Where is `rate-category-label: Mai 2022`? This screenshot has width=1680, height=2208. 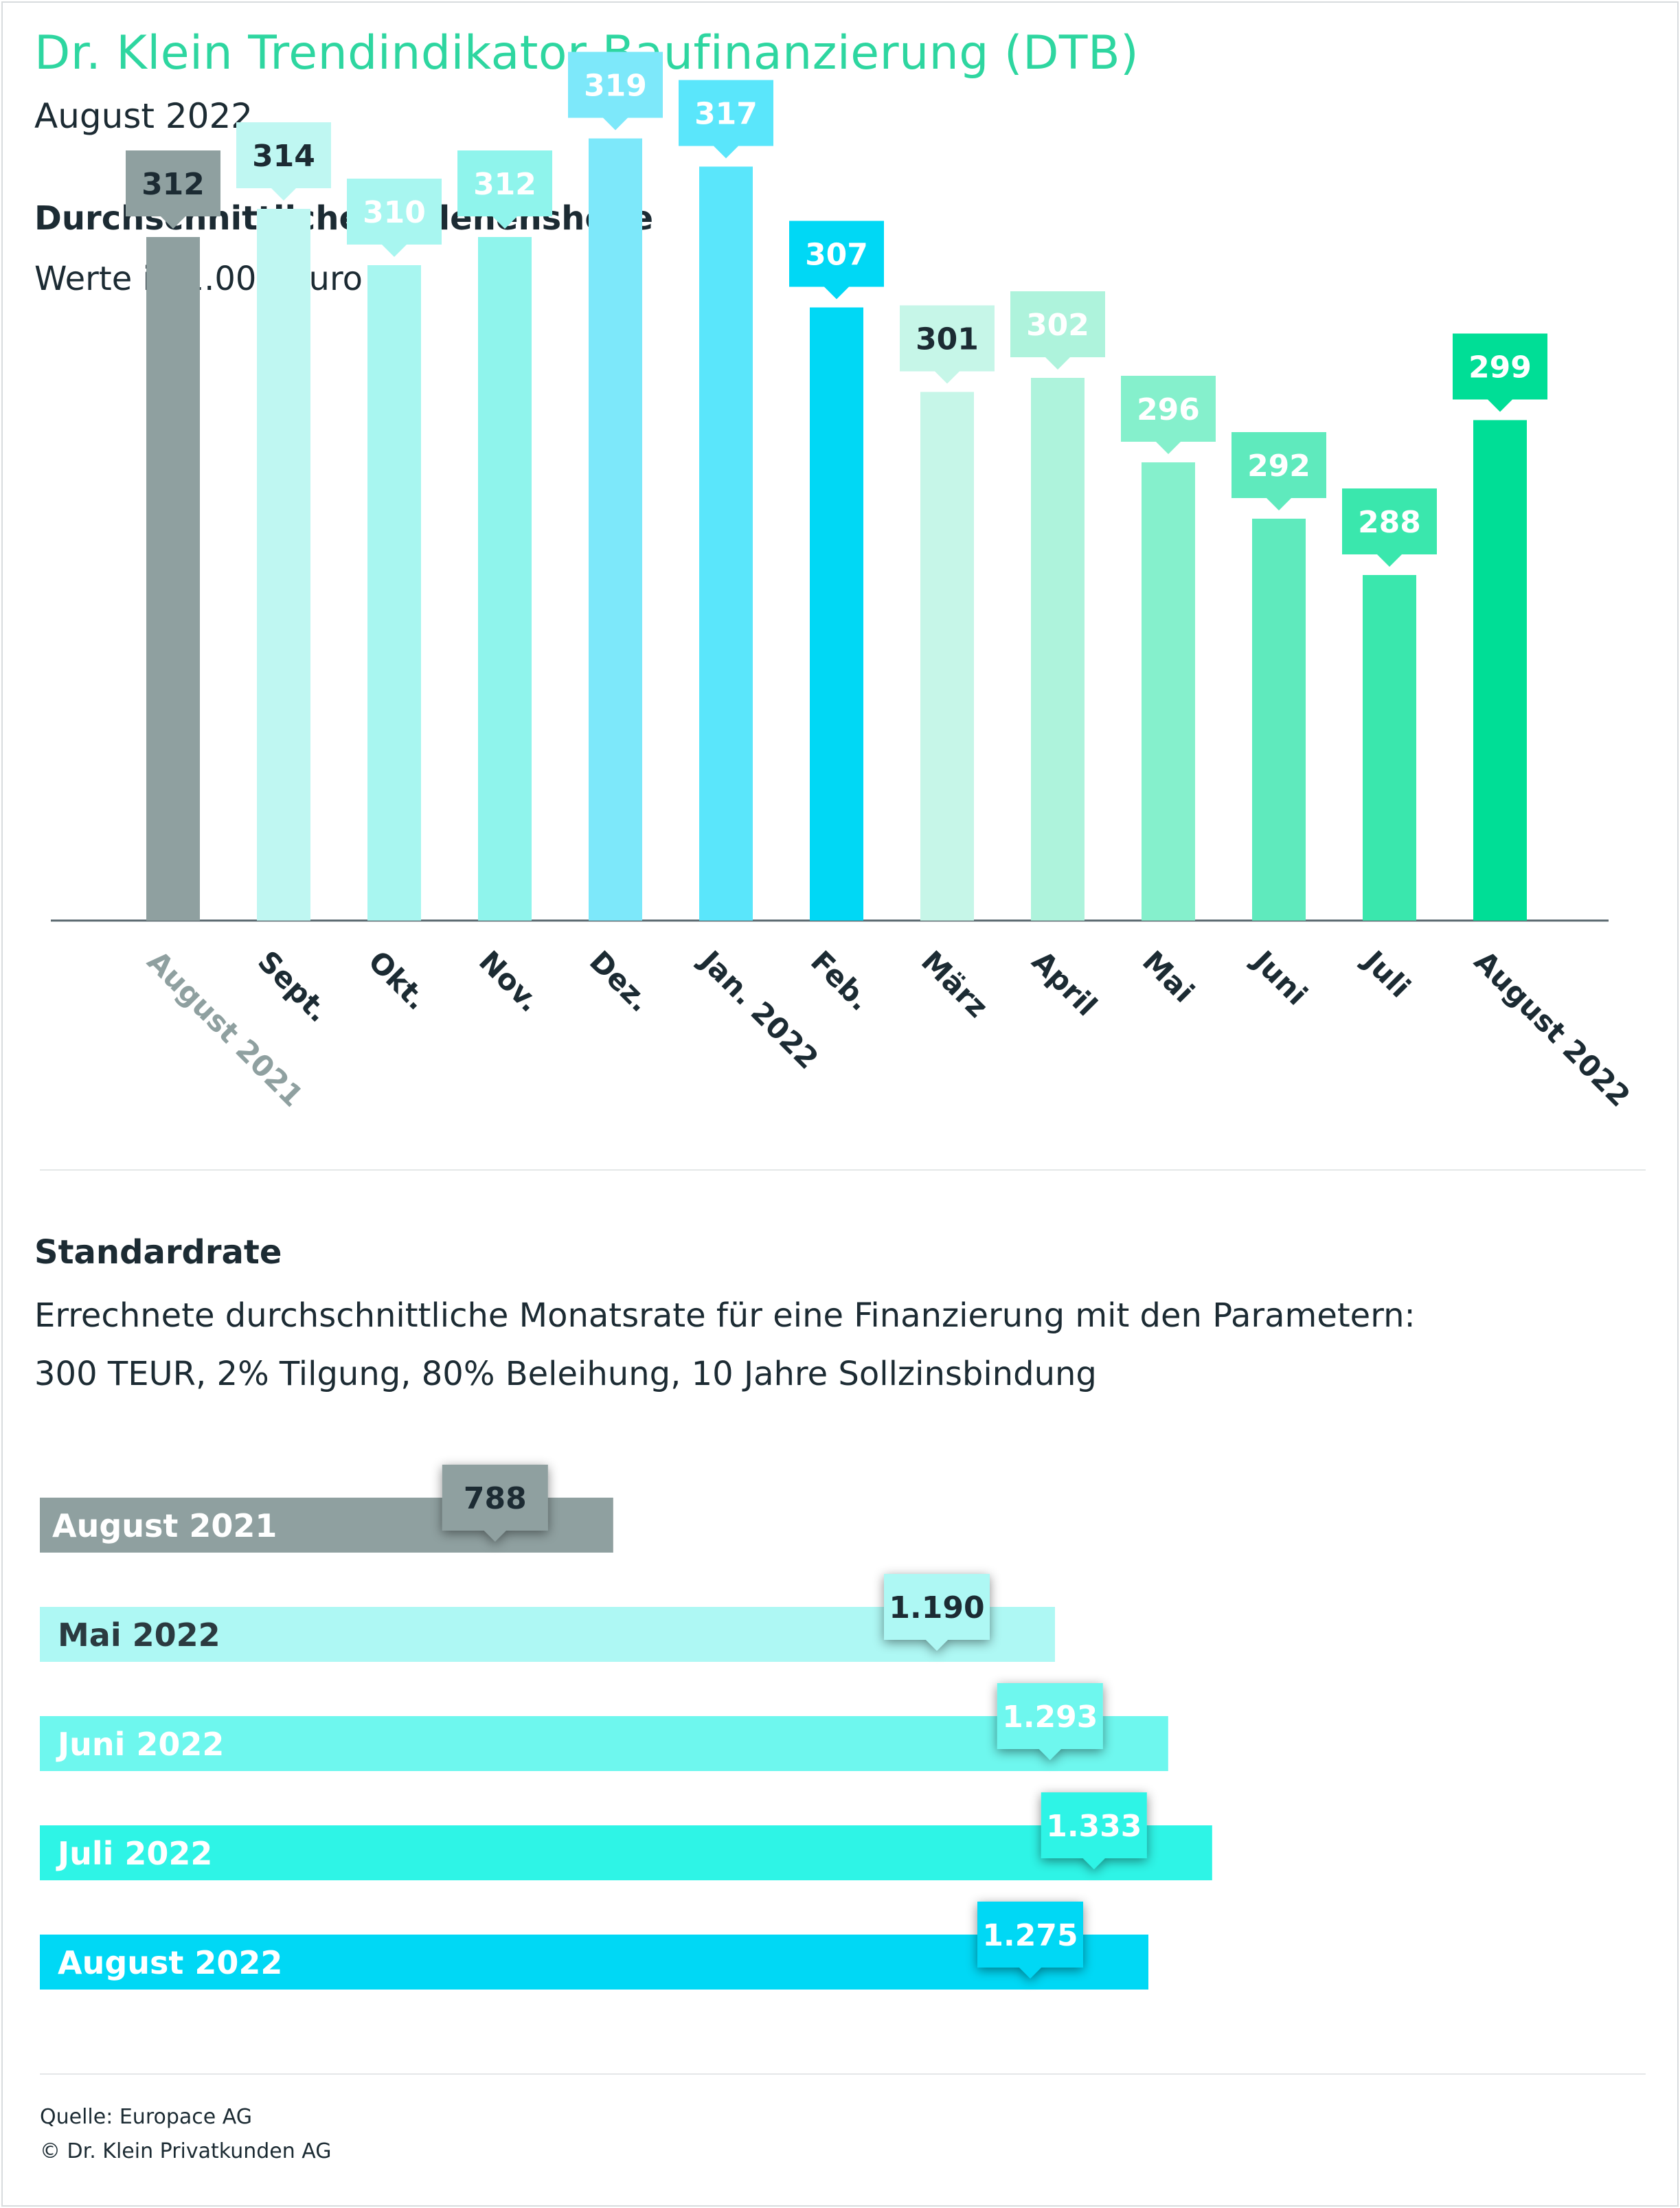 rate-category-label: Mai 2022 is located at coordinates (139, 1635).